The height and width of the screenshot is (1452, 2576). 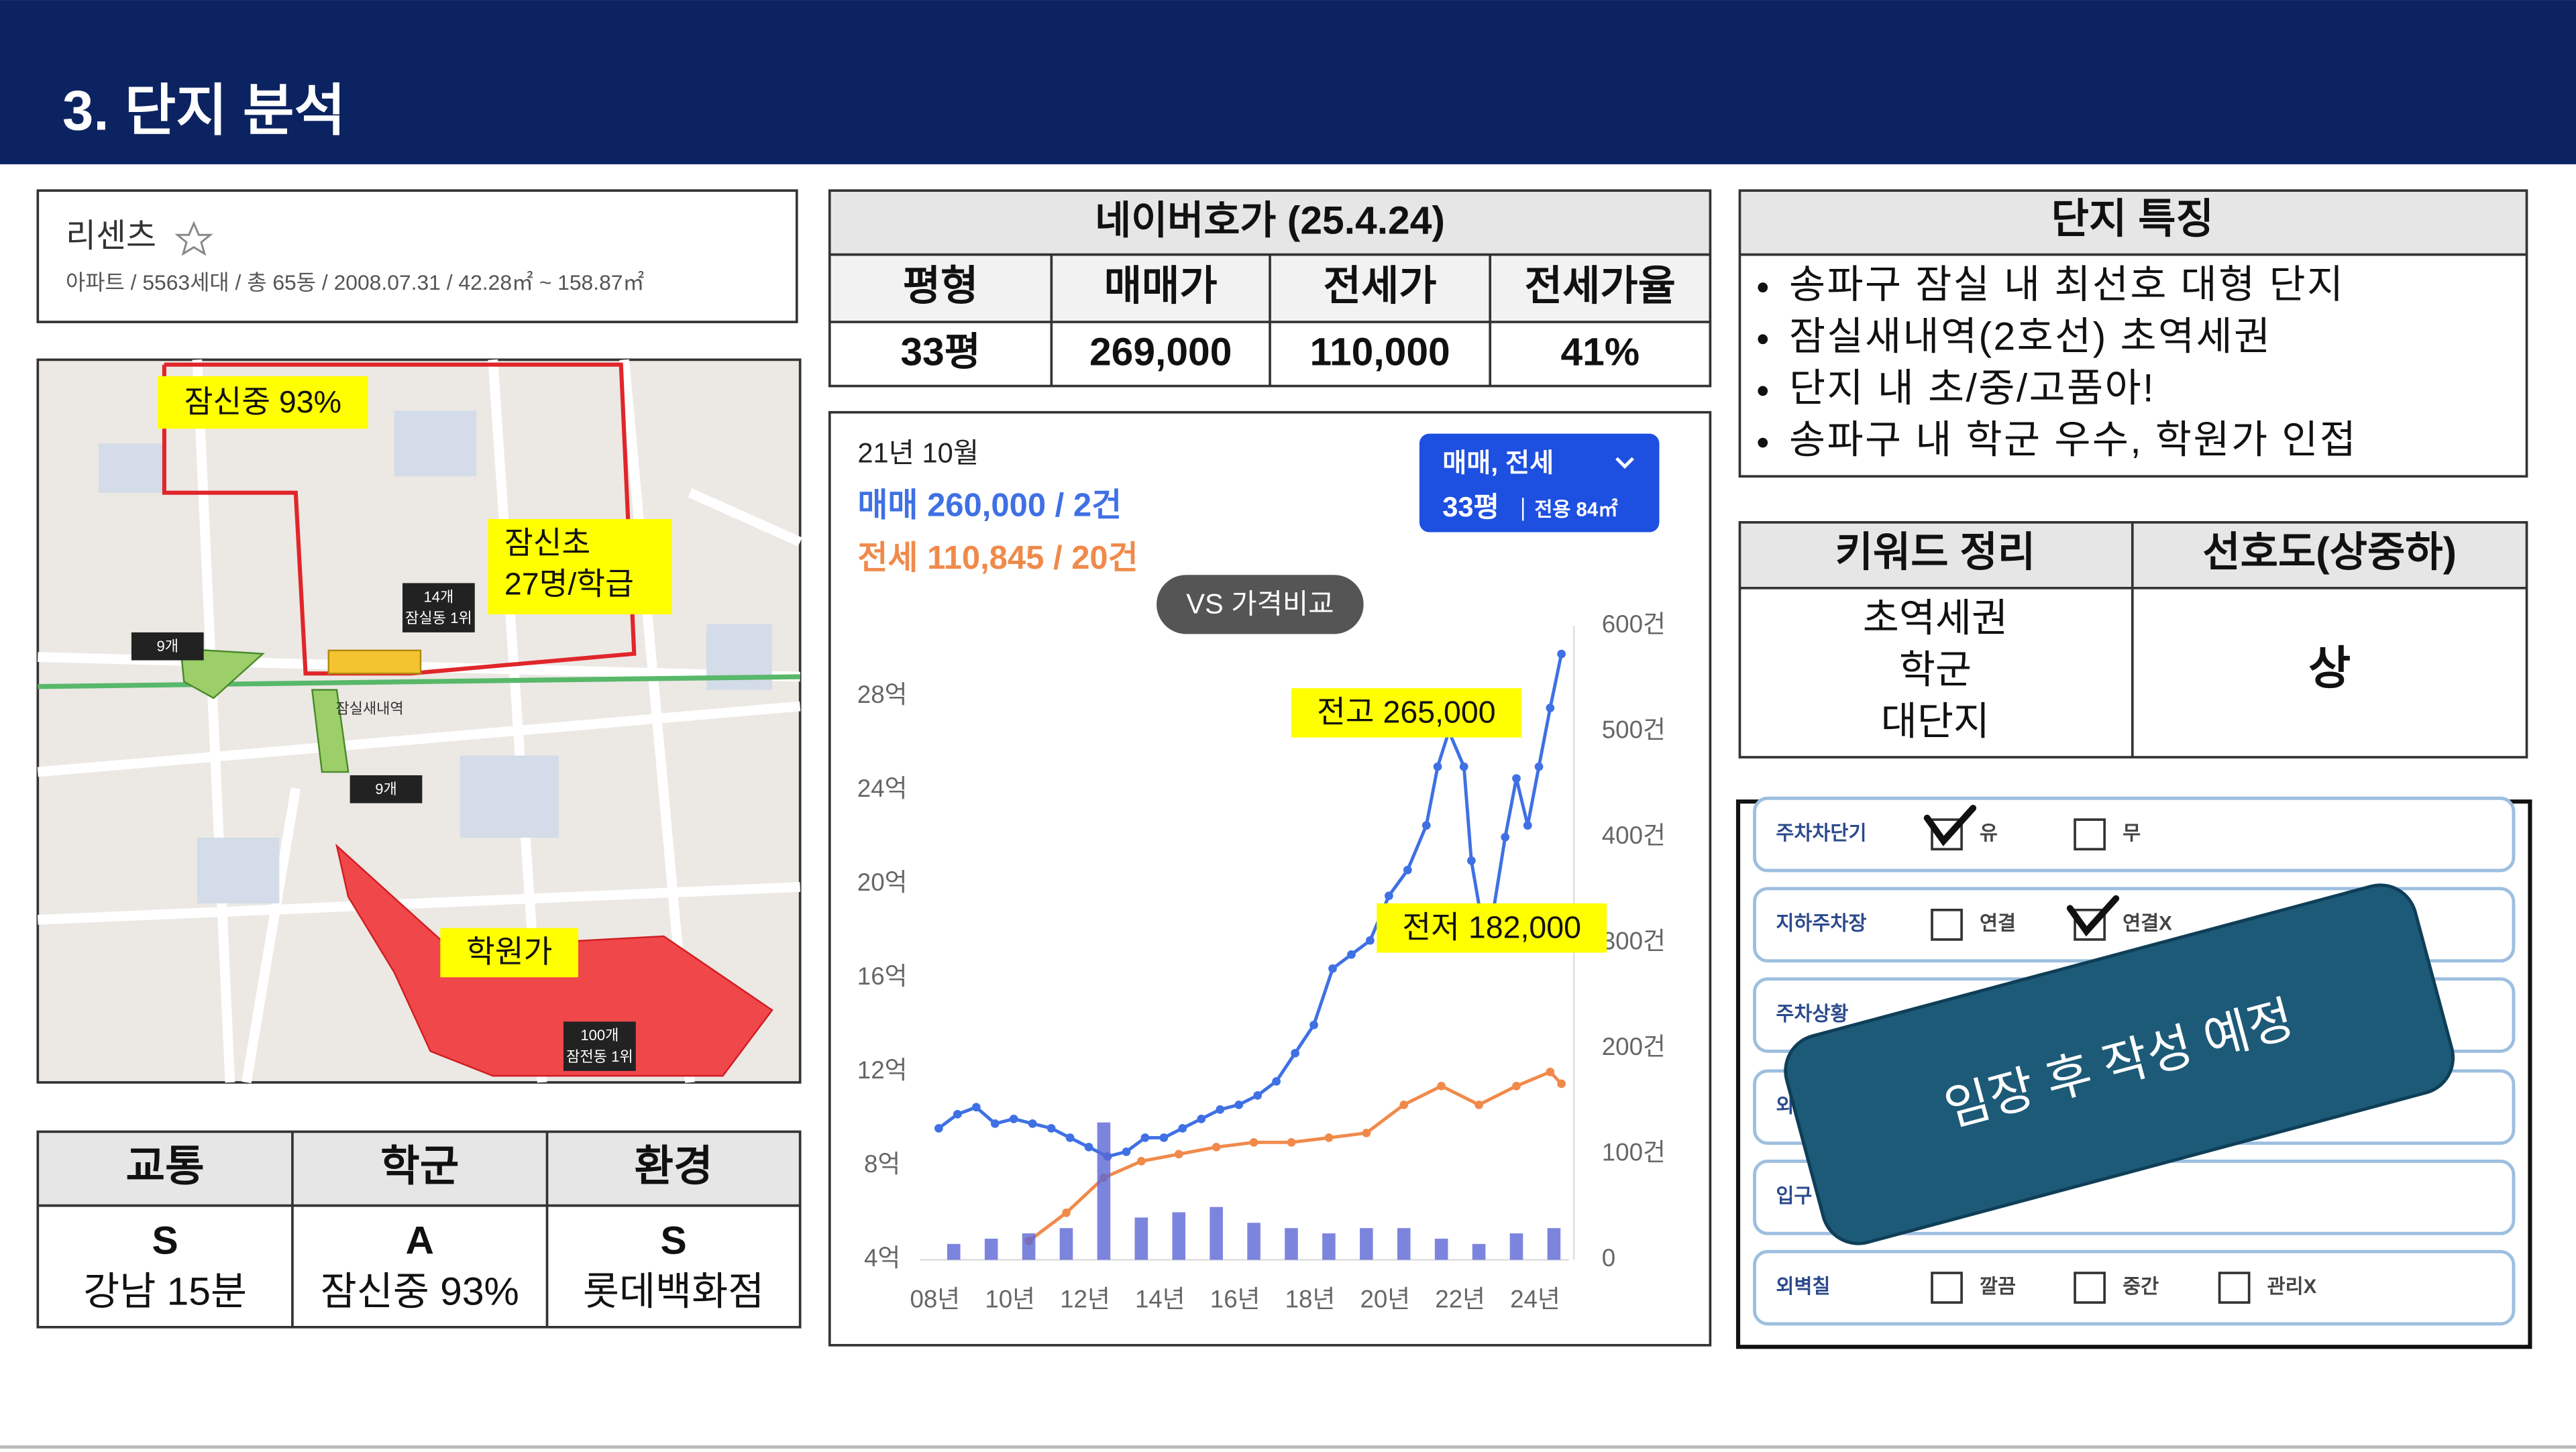 I want to click on annotation-box, so click(x=1492, y=928).